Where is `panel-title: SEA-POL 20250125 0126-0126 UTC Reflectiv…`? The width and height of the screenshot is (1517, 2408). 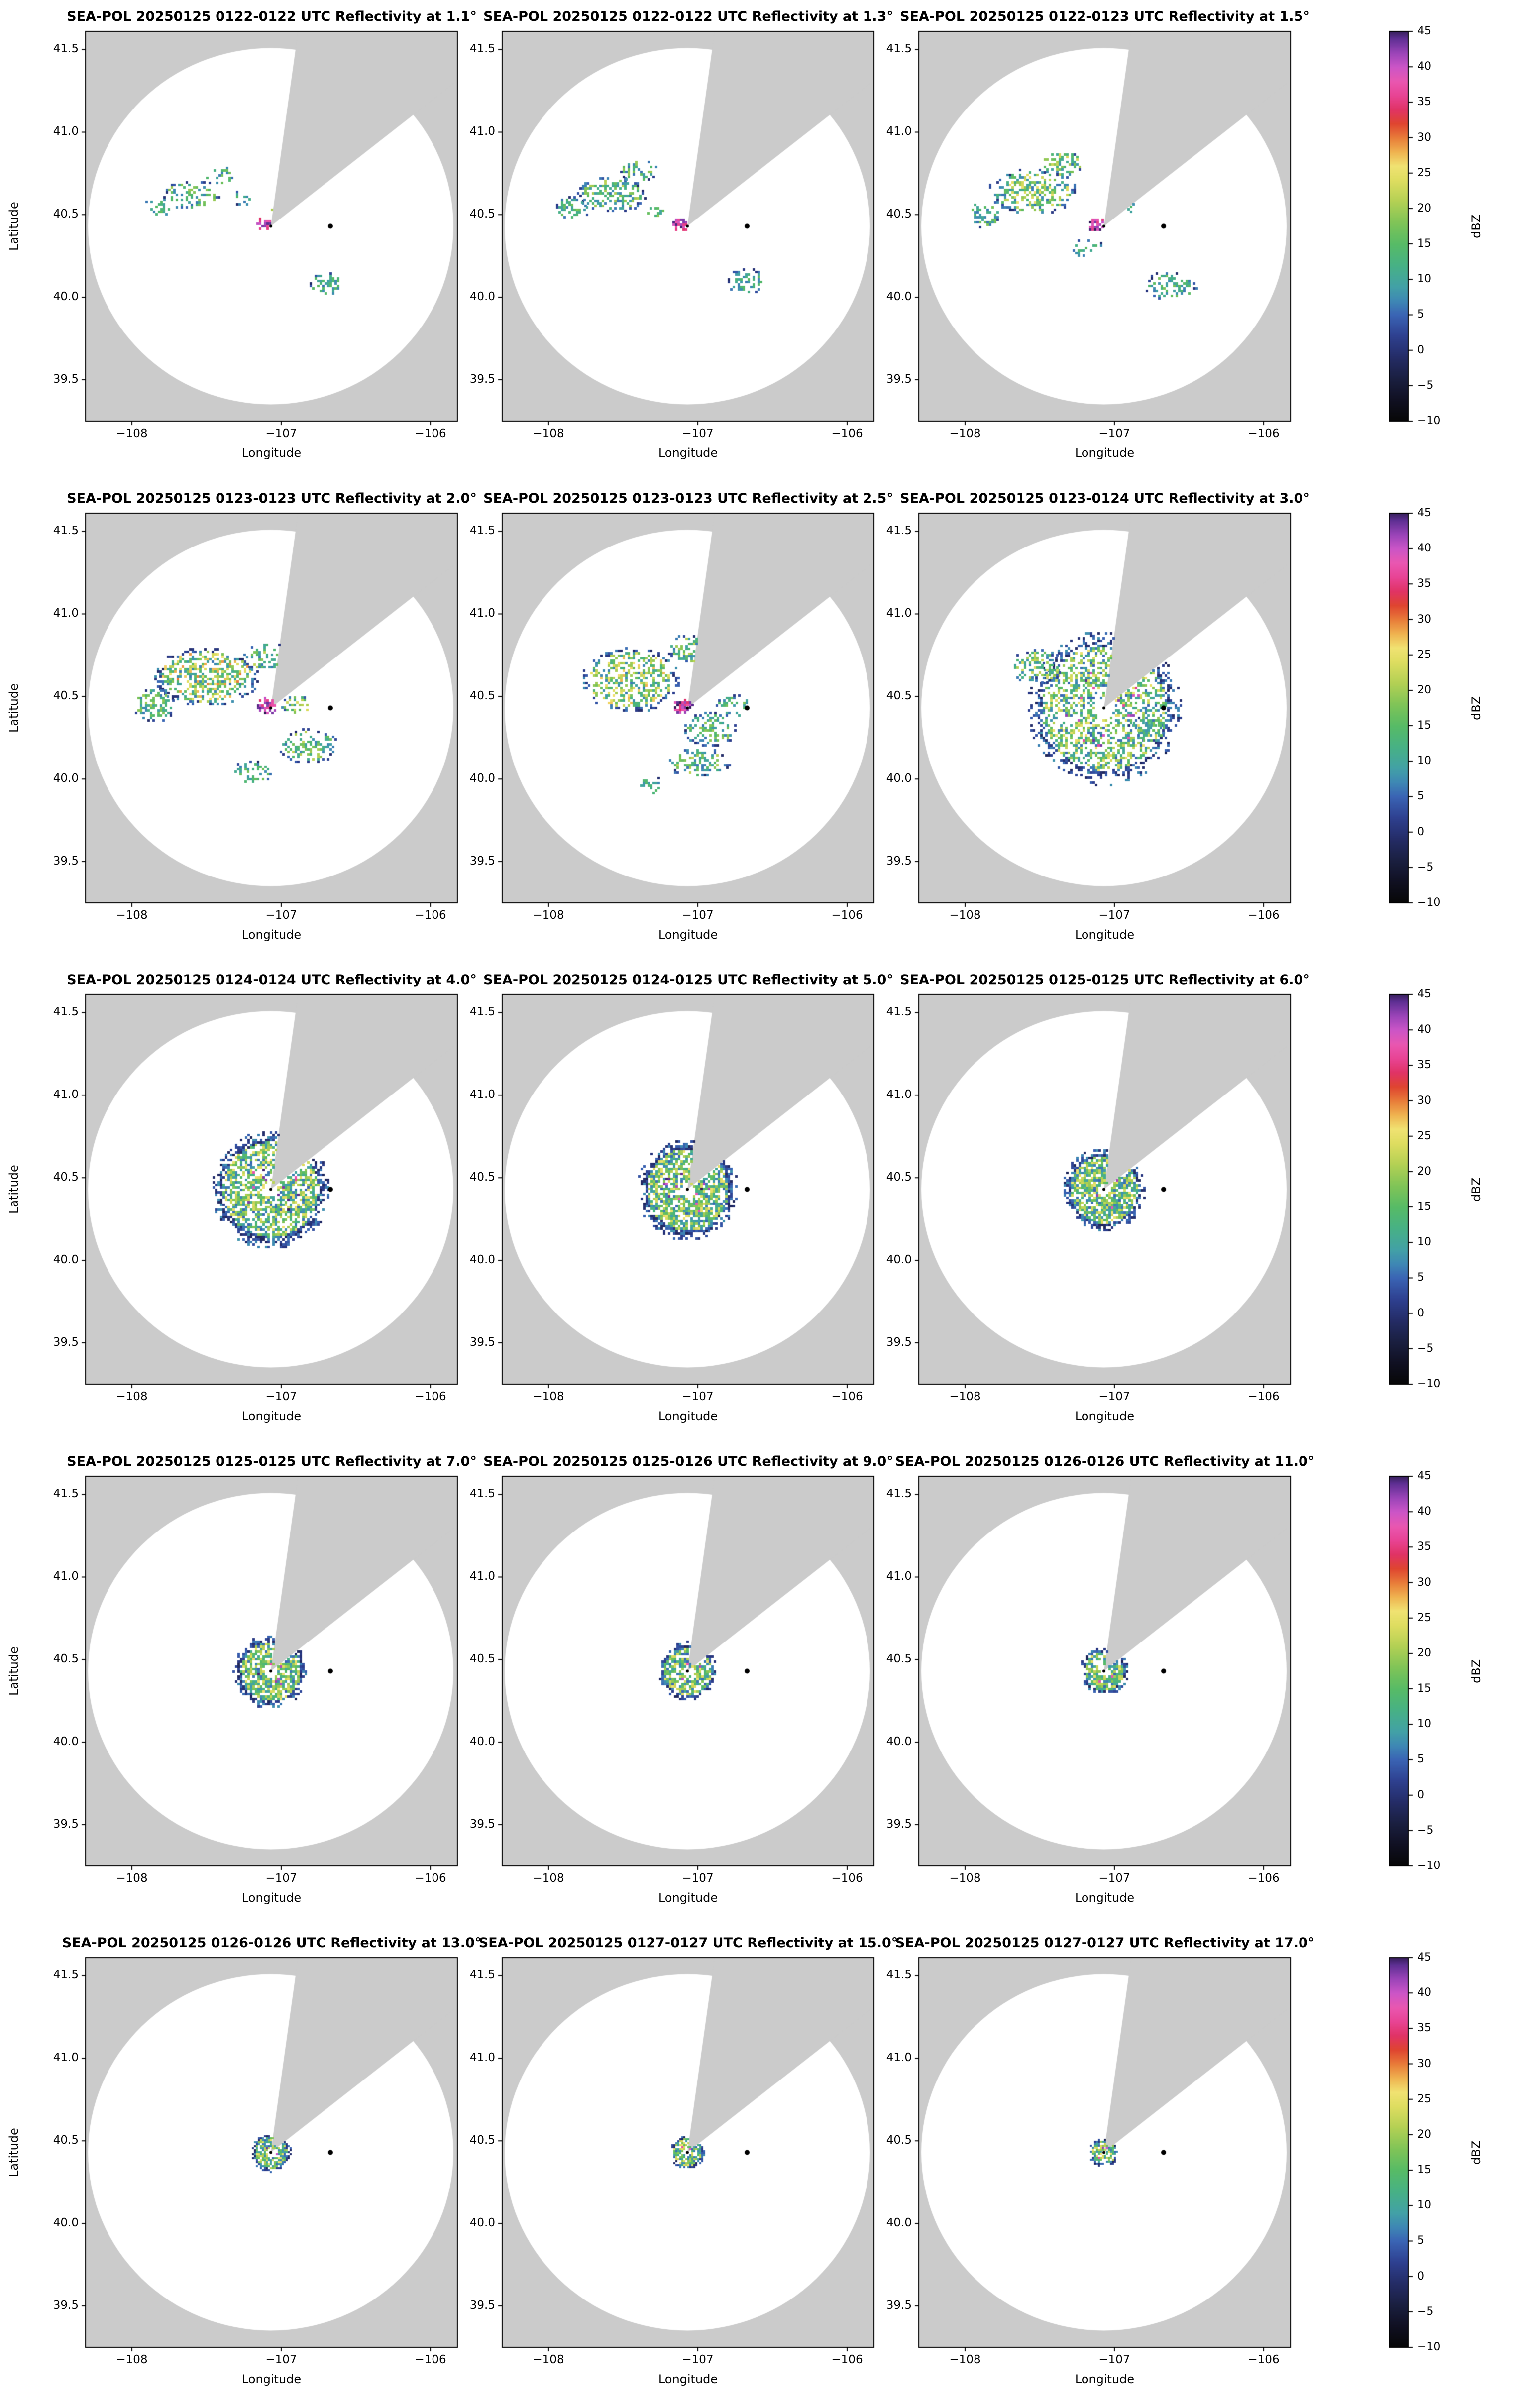 panel-title: SEA-POL 20250125 0126-0126 UTC Reflectiv… is located at coordinates (272, 1943).